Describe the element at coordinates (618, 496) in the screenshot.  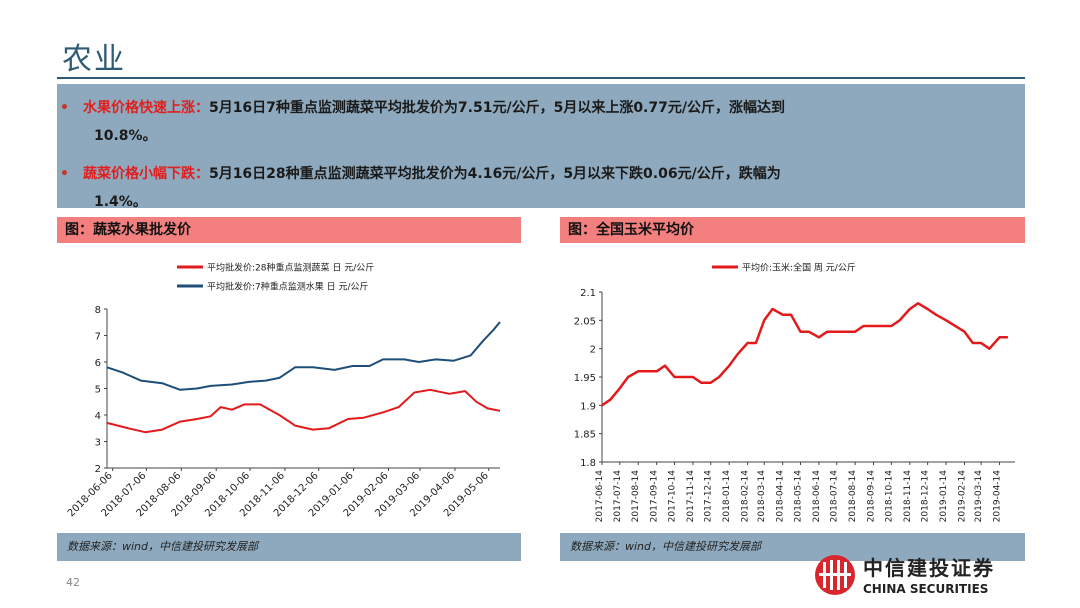
I see `x-tick-label: 2017-07-14` at that location.